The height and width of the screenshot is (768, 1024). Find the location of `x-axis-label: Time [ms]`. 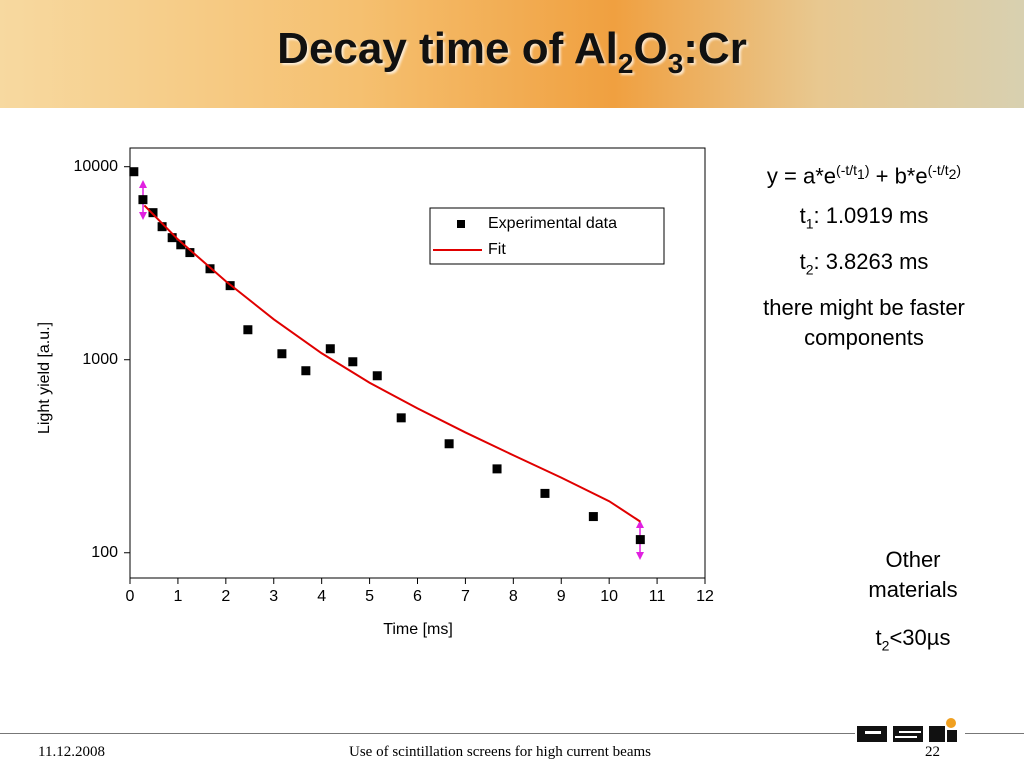

x-axis-label: Time [ms] is located at coordinates (418, 629).